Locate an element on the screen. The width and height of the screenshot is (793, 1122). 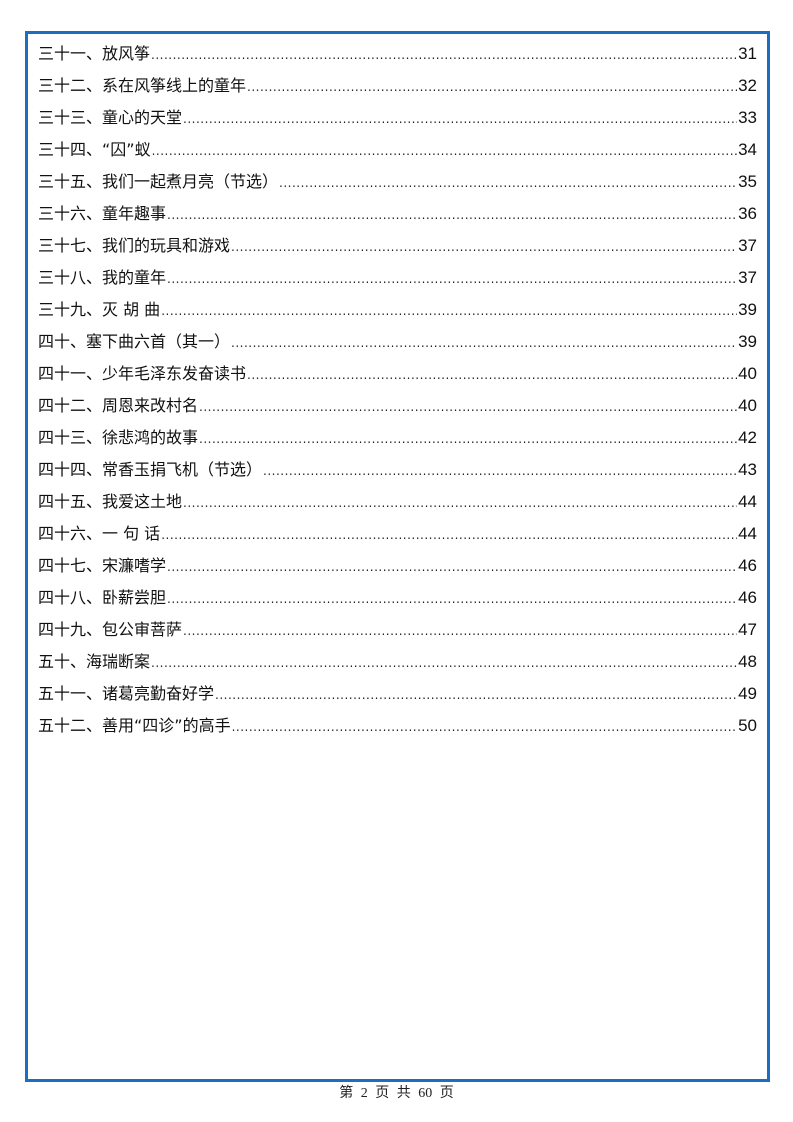
toc-entry-title: 三十三、童心的天堂 is located at coordinates (110, 117).